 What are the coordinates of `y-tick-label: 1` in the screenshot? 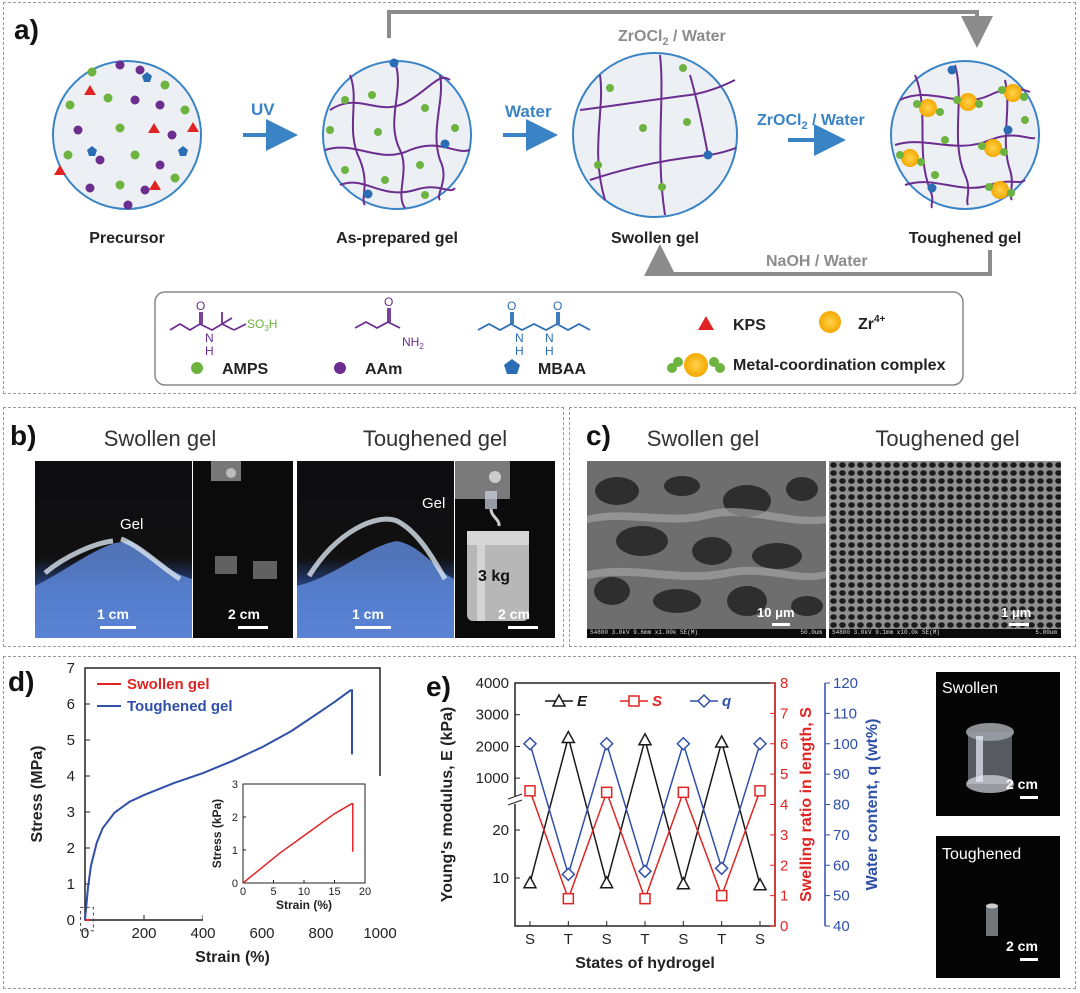 It's located at (71, 884).